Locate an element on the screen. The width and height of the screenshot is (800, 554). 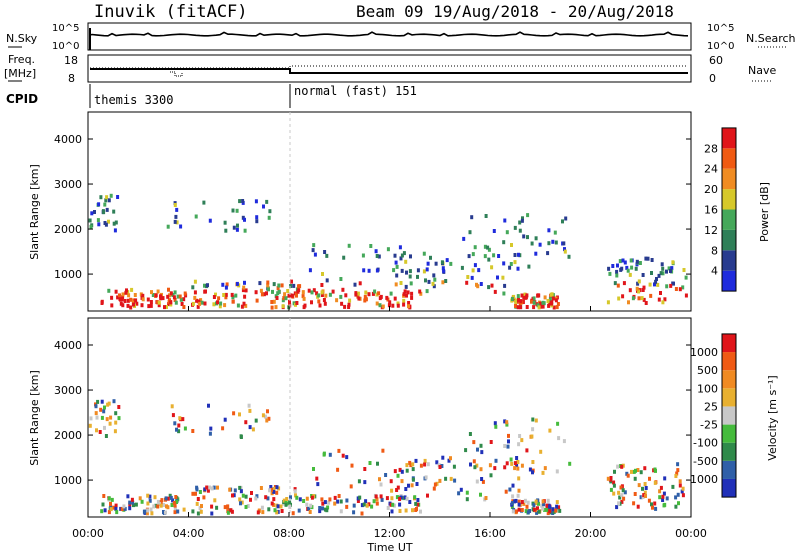
freq-dip-trace is located at coordinates (176, 74).